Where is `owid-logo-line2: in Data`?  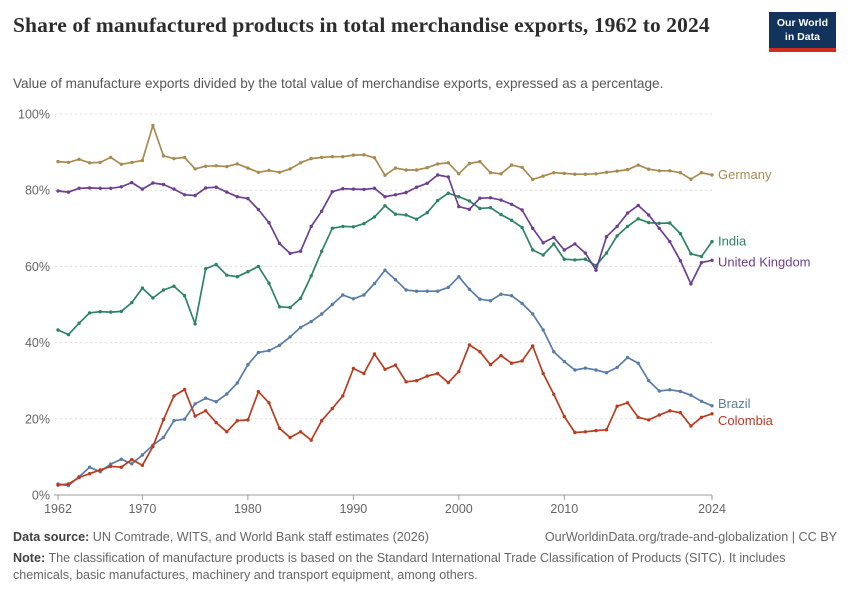
owid-logo-line2: in Data is located at coordinates (802, 36).